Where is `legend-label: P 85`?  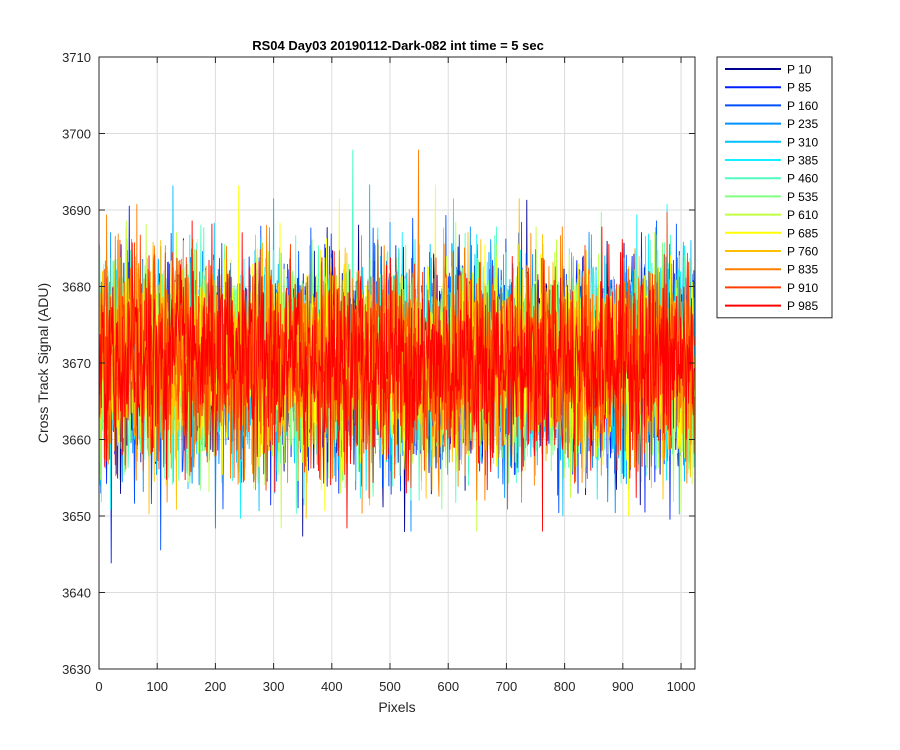 legend-label: P 85 is located at coordinates (799, 88).